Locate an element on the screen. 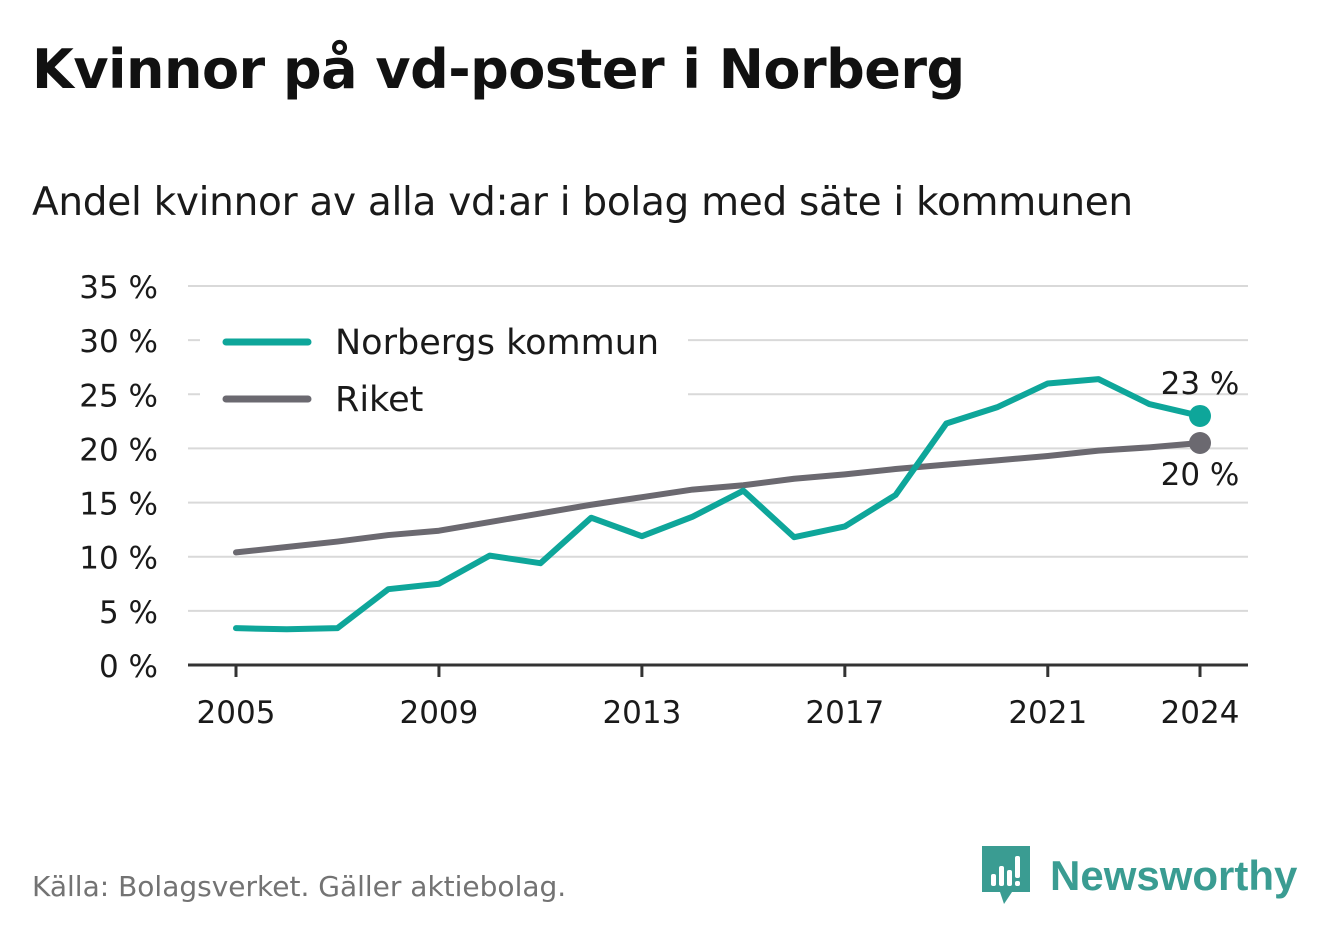  end-labels: 23 % 20 % is located at coordinates (1200, 429).